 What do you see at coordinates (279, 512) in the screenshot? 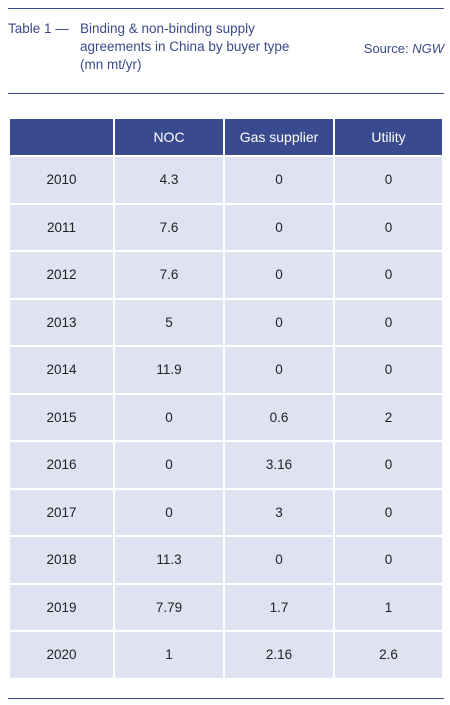
I see `cell-gas-supplier: 3` at bounding box center [279, 512].